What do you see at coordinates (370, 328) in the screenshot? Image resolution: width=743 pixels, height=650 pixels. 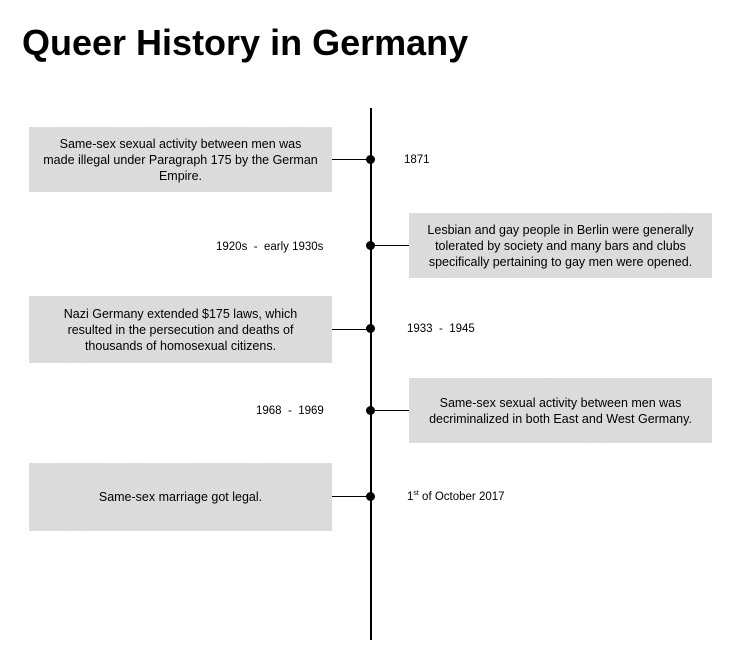 I see `timeline-dot-1933` at bounding box center [370, 328].